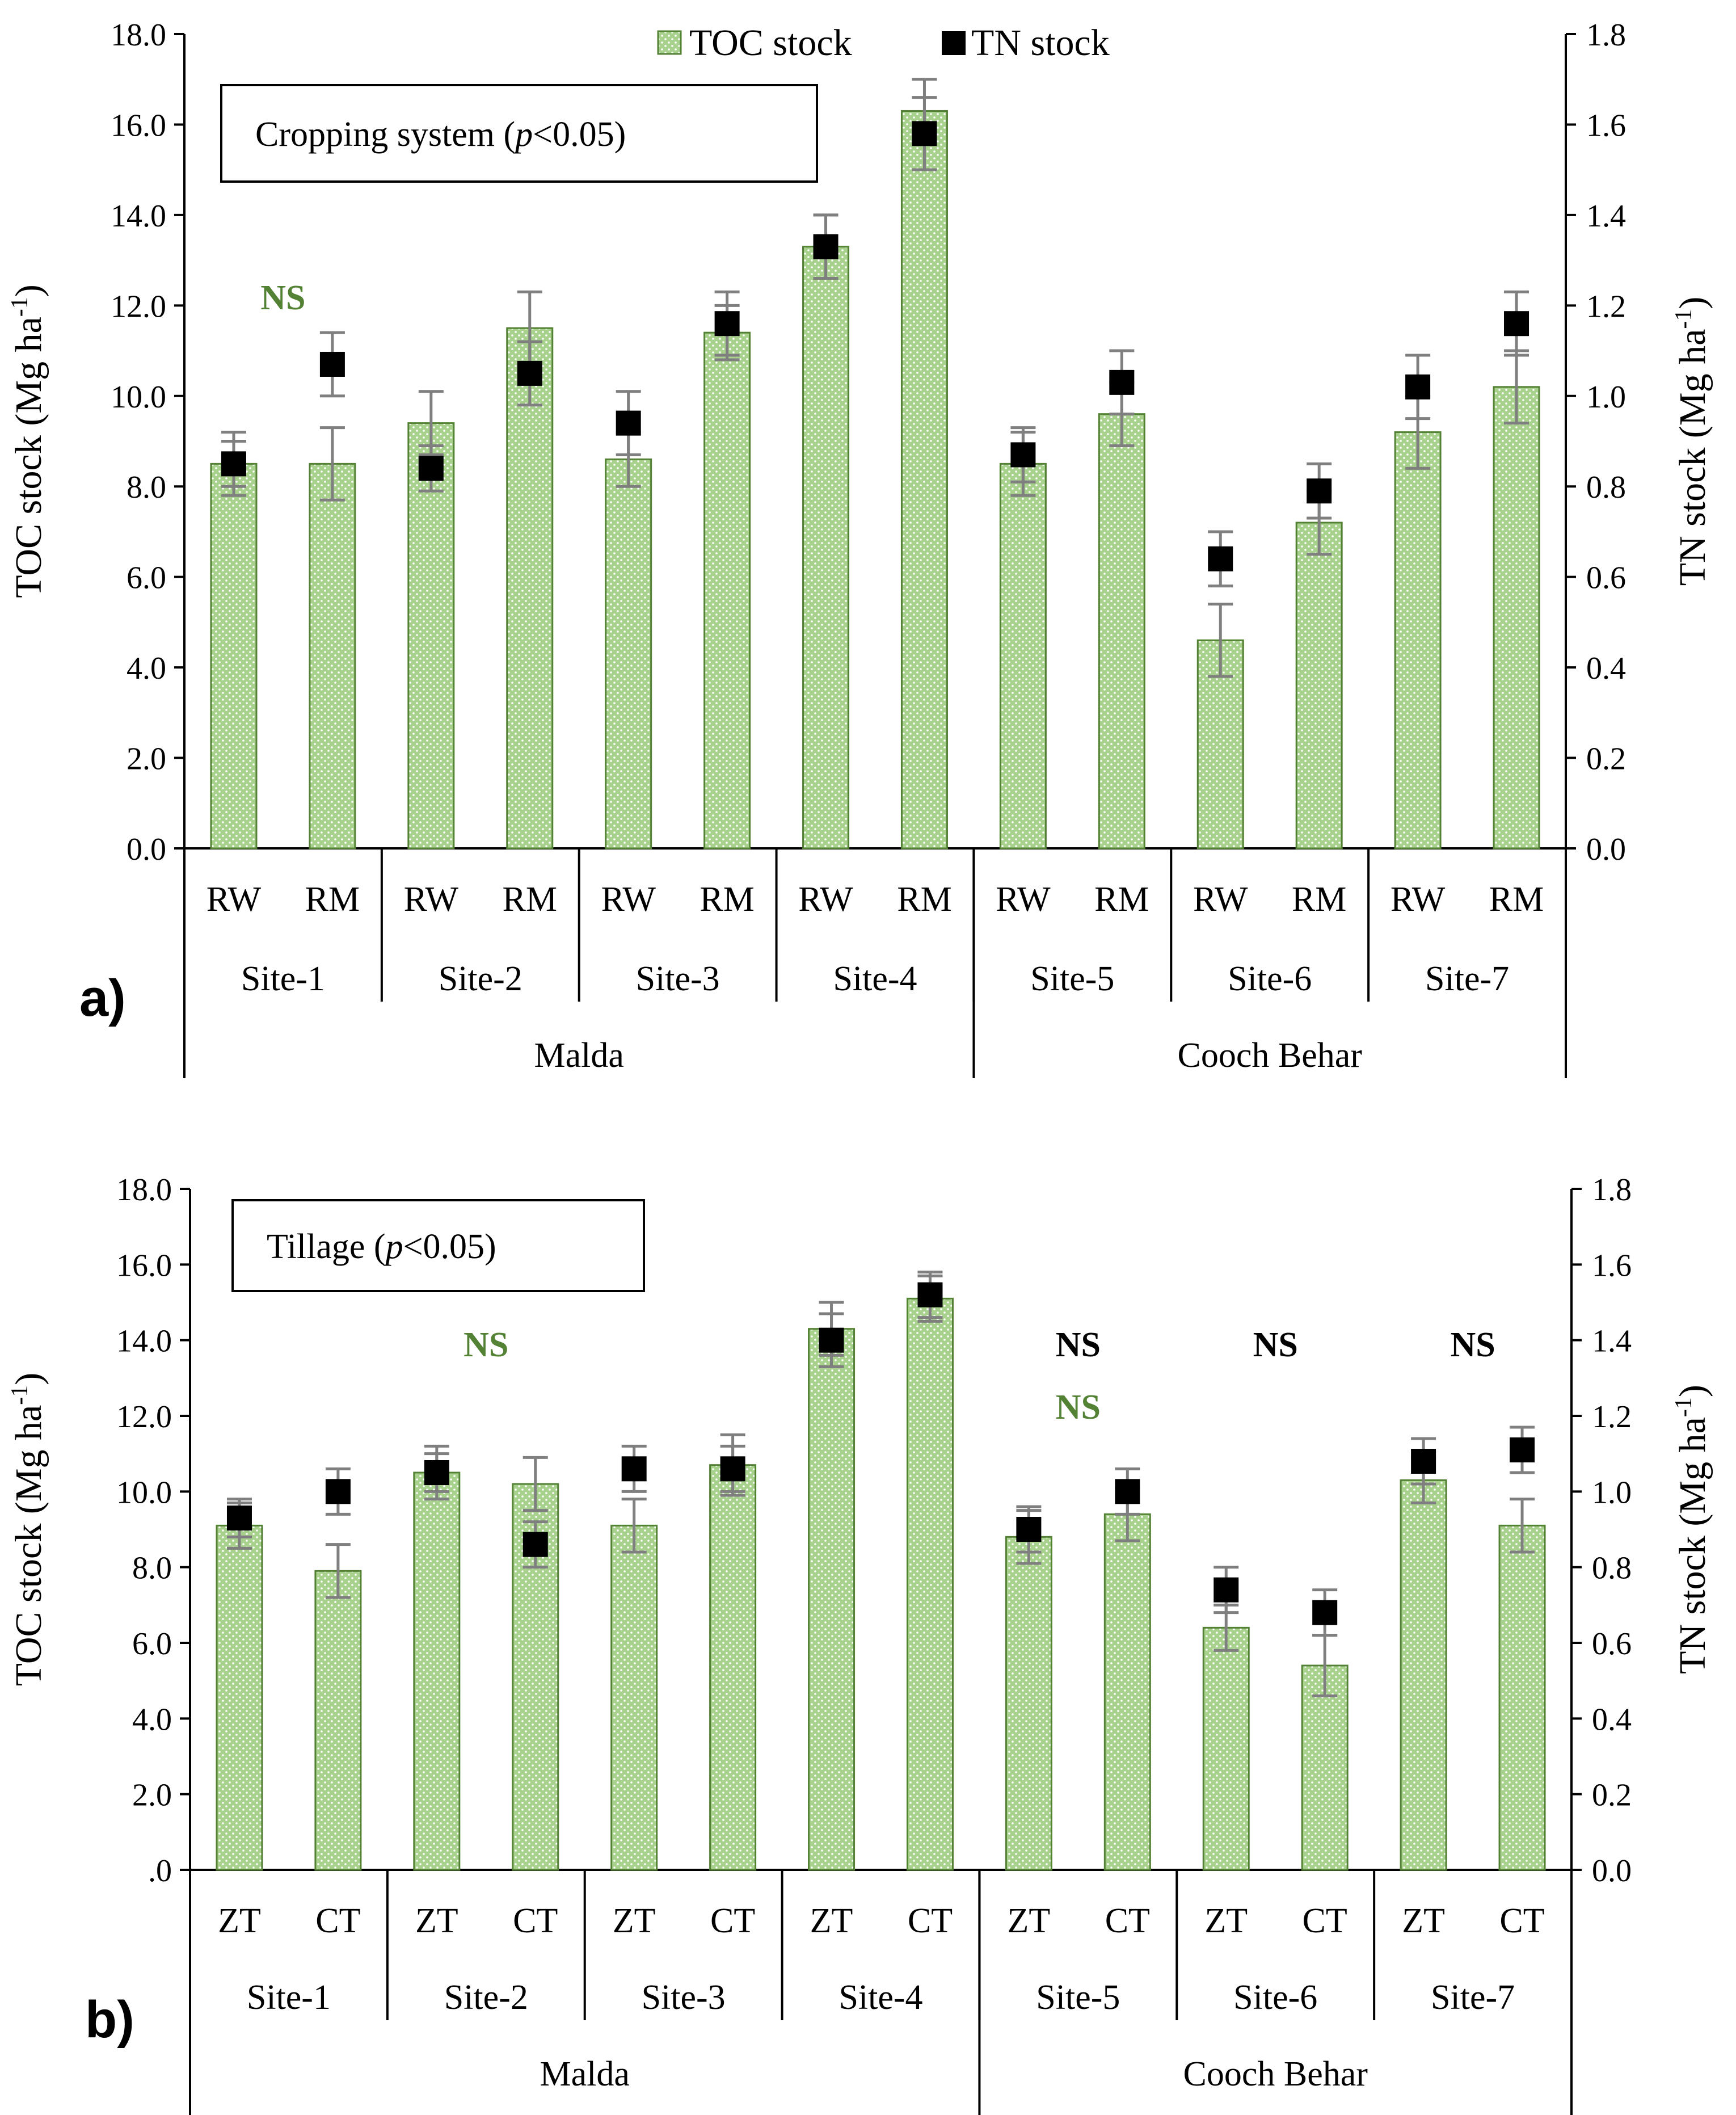 This screenshot has width=1736, height=2115. Describe the element at coordinates (1612, 1871) in the screenshot. I see `y-right-tick-label: 0.0` at that location.